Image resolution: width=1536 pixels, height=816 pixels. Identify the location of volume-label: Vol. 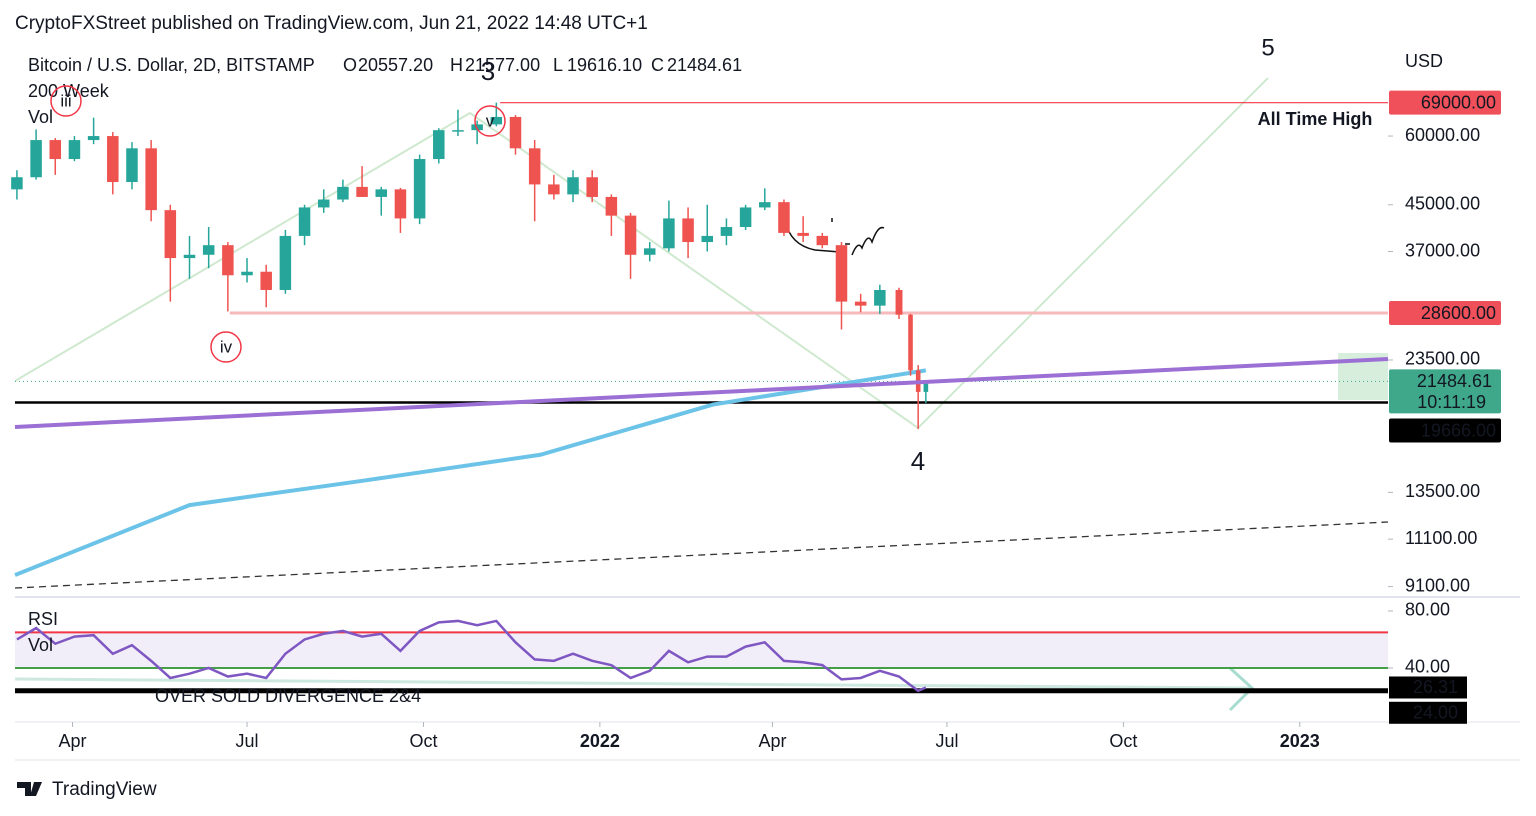
(40, 117).